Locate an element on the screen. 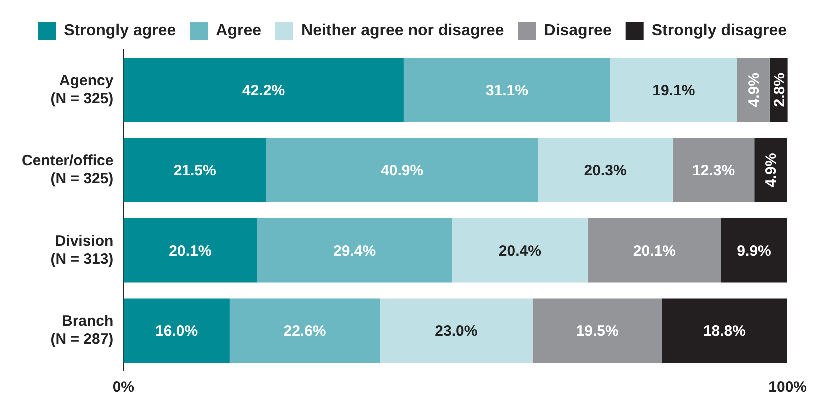  legend-label: Strongly disagree is located at coordinates (720, 31).